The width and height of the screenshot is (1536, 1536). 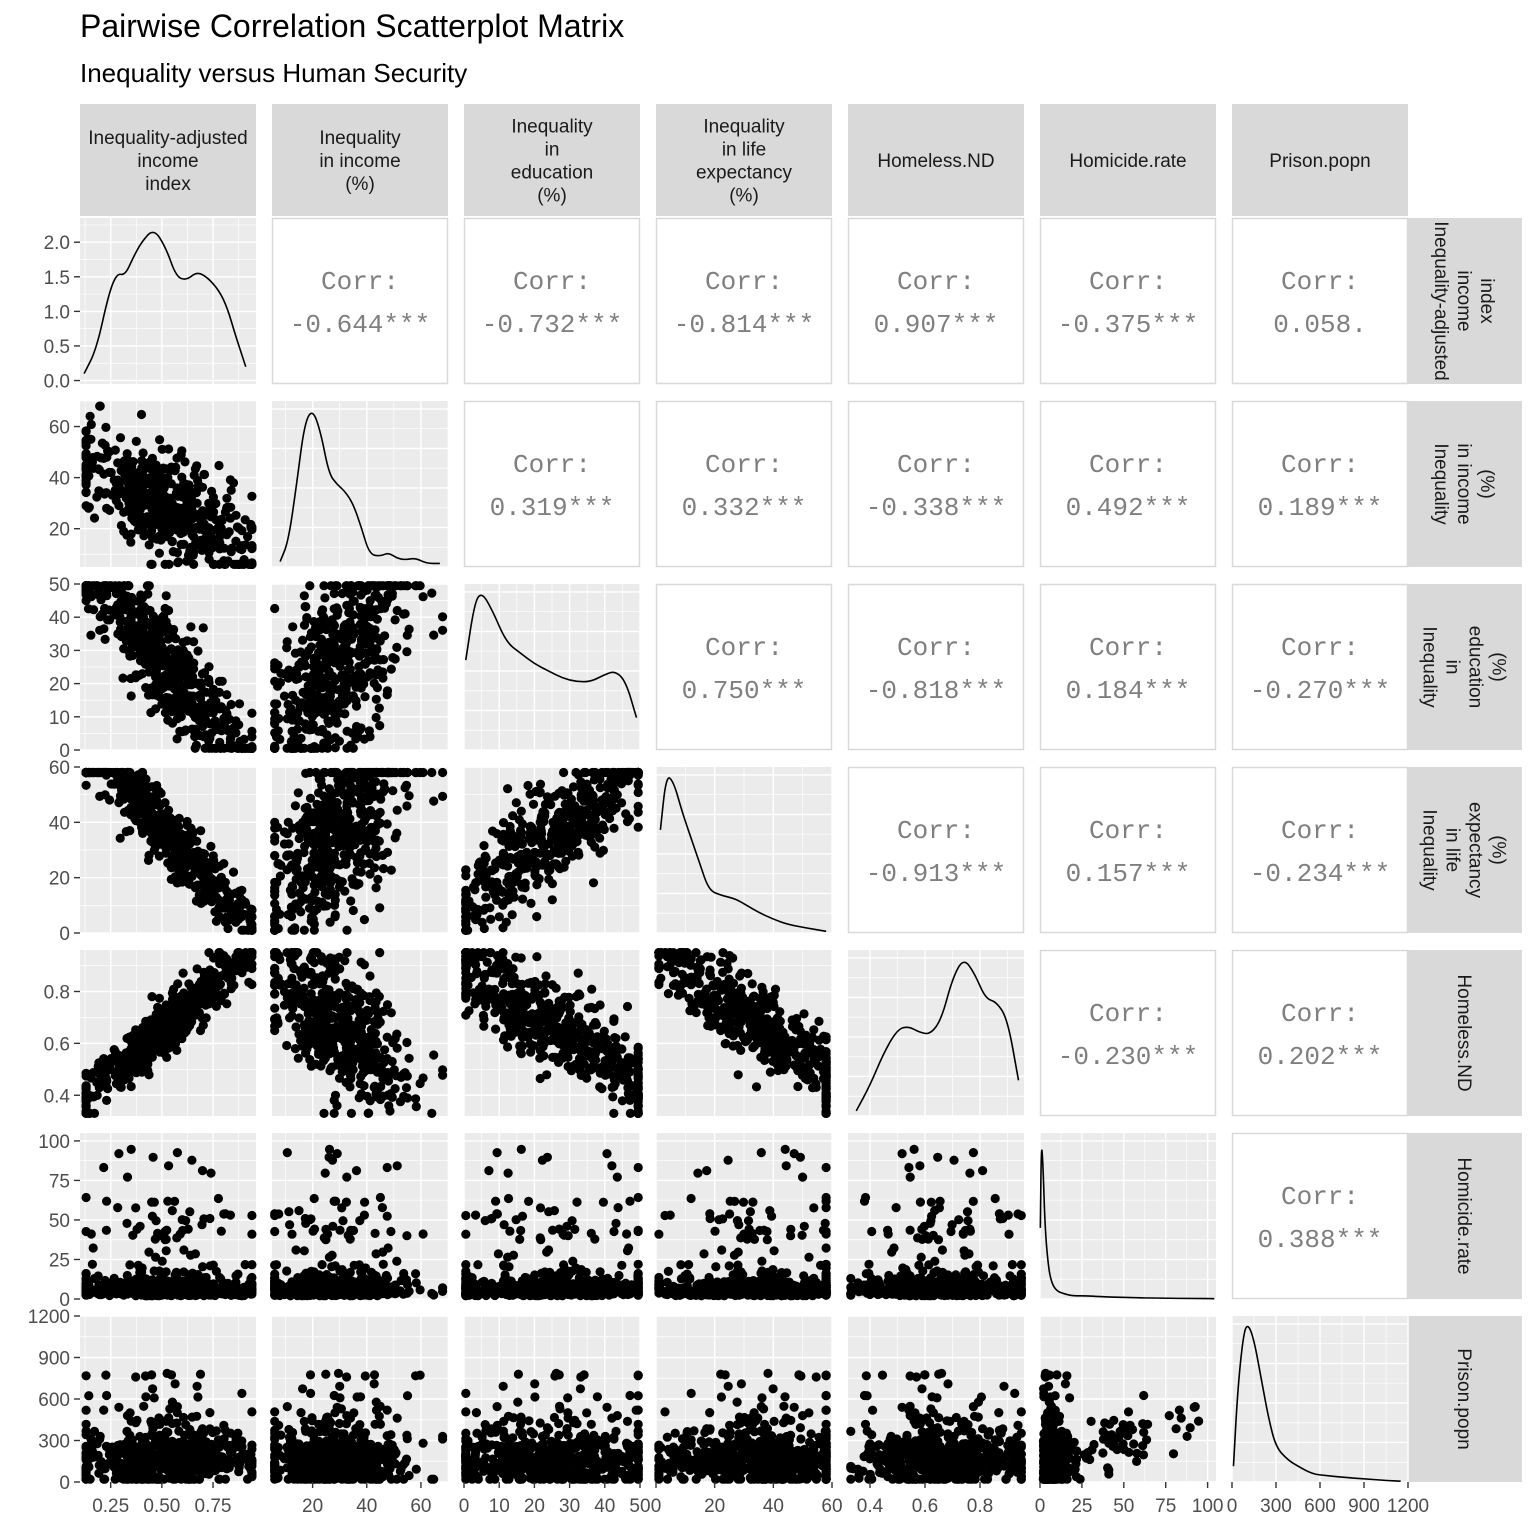 What do you see at coordinates (168, 301) in the screenshot?
I see `panel-bg` at bounding box center [168, 301].